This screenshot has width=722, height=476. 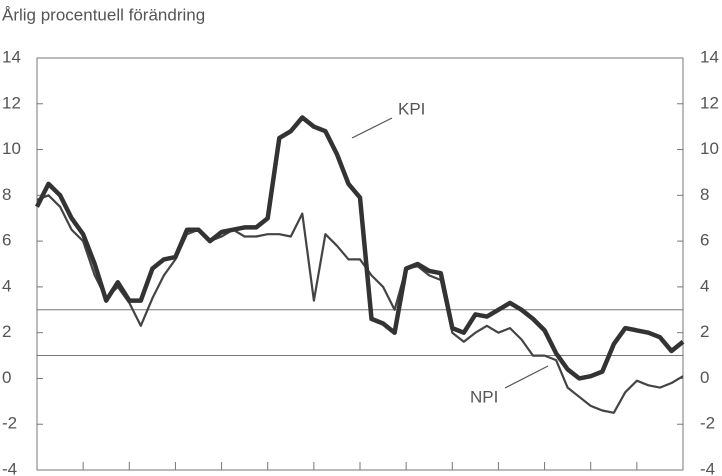 I want to click on axis-title: Årlig procentuell förändring, so click(x=103, y=14).